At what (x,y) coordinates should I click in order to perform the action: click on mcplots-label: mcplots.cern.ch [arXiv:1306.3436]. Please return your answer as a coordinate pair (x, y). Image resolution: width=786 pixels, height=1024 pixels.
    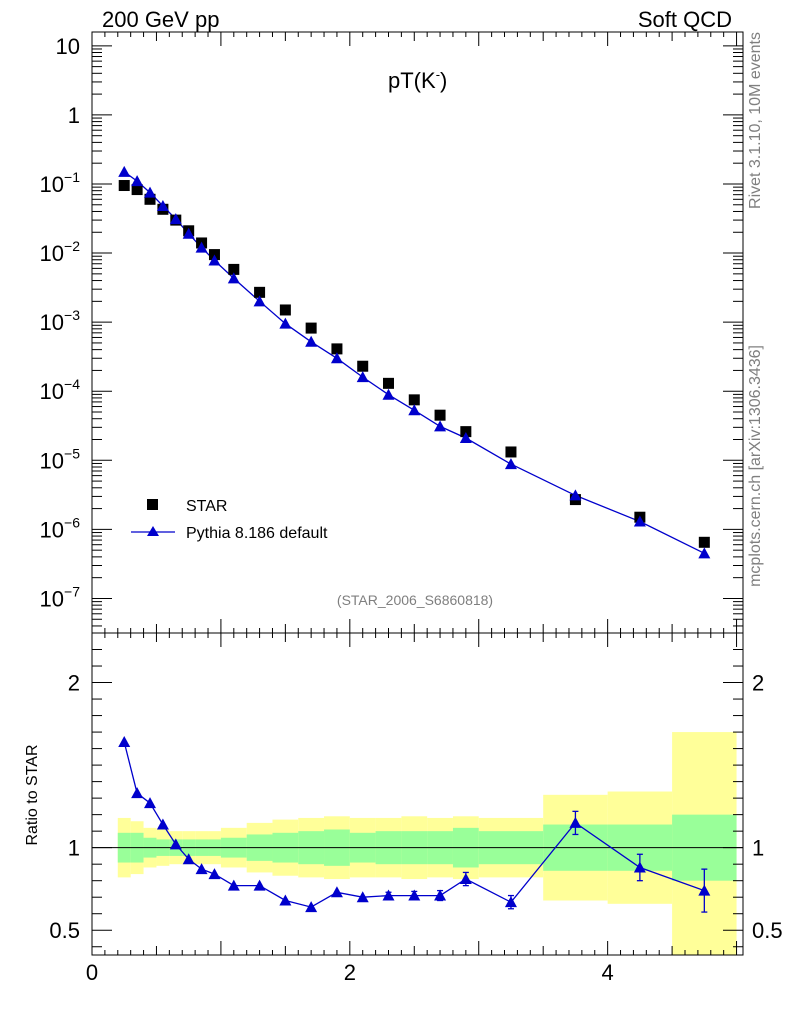
    Looking at the image, I should click on (755, 466).